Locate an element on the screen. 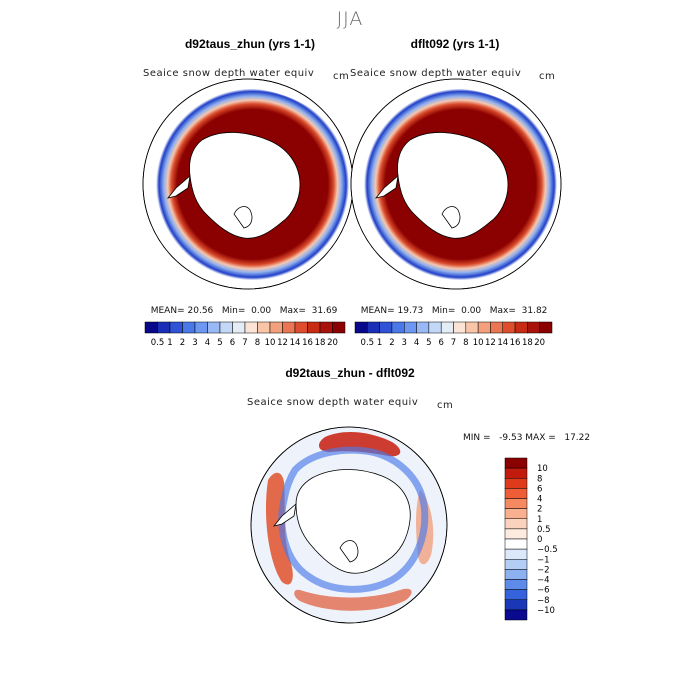 This screenshot has height=700, width=700. panel-2-title: dflt092 (yrs 1-1) is located at coordinates (455, 44).